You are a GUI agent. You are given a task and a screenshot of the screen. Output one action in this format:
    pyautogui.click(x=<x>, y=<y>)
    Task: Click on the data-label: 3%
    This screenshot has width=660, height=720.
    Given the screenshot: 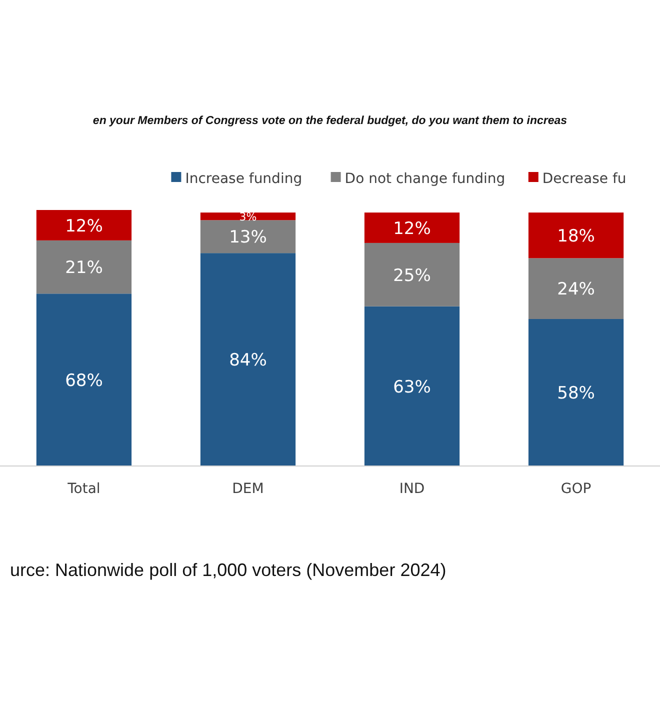 What is the action you would take?
    pyautogui.click(x=248, y=217)
    